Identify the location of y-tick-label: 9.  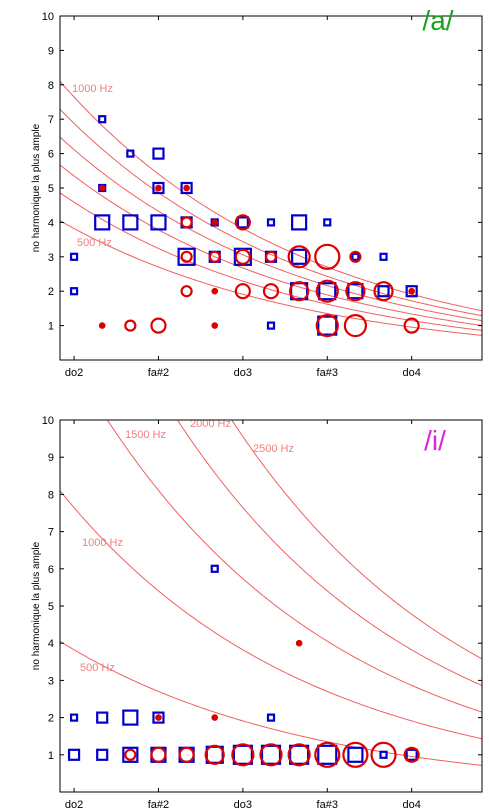
(51, 458).